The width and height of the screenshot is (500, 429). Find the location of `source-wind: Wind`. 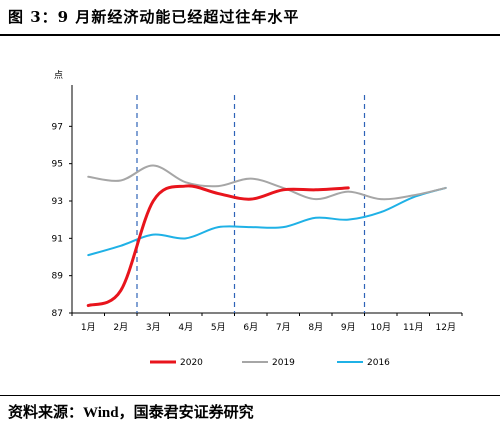

source-wind: Wind is located at coordinates (101, 413).